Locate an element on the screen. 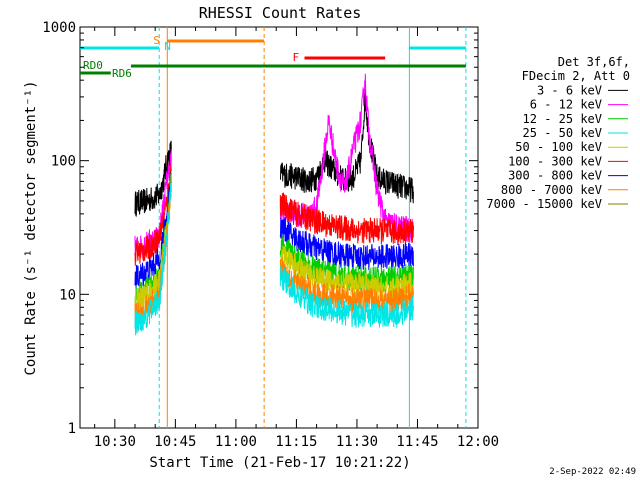 This screenshot has height=480, width=640. flag-label: F is located at coordinates (295, 57).